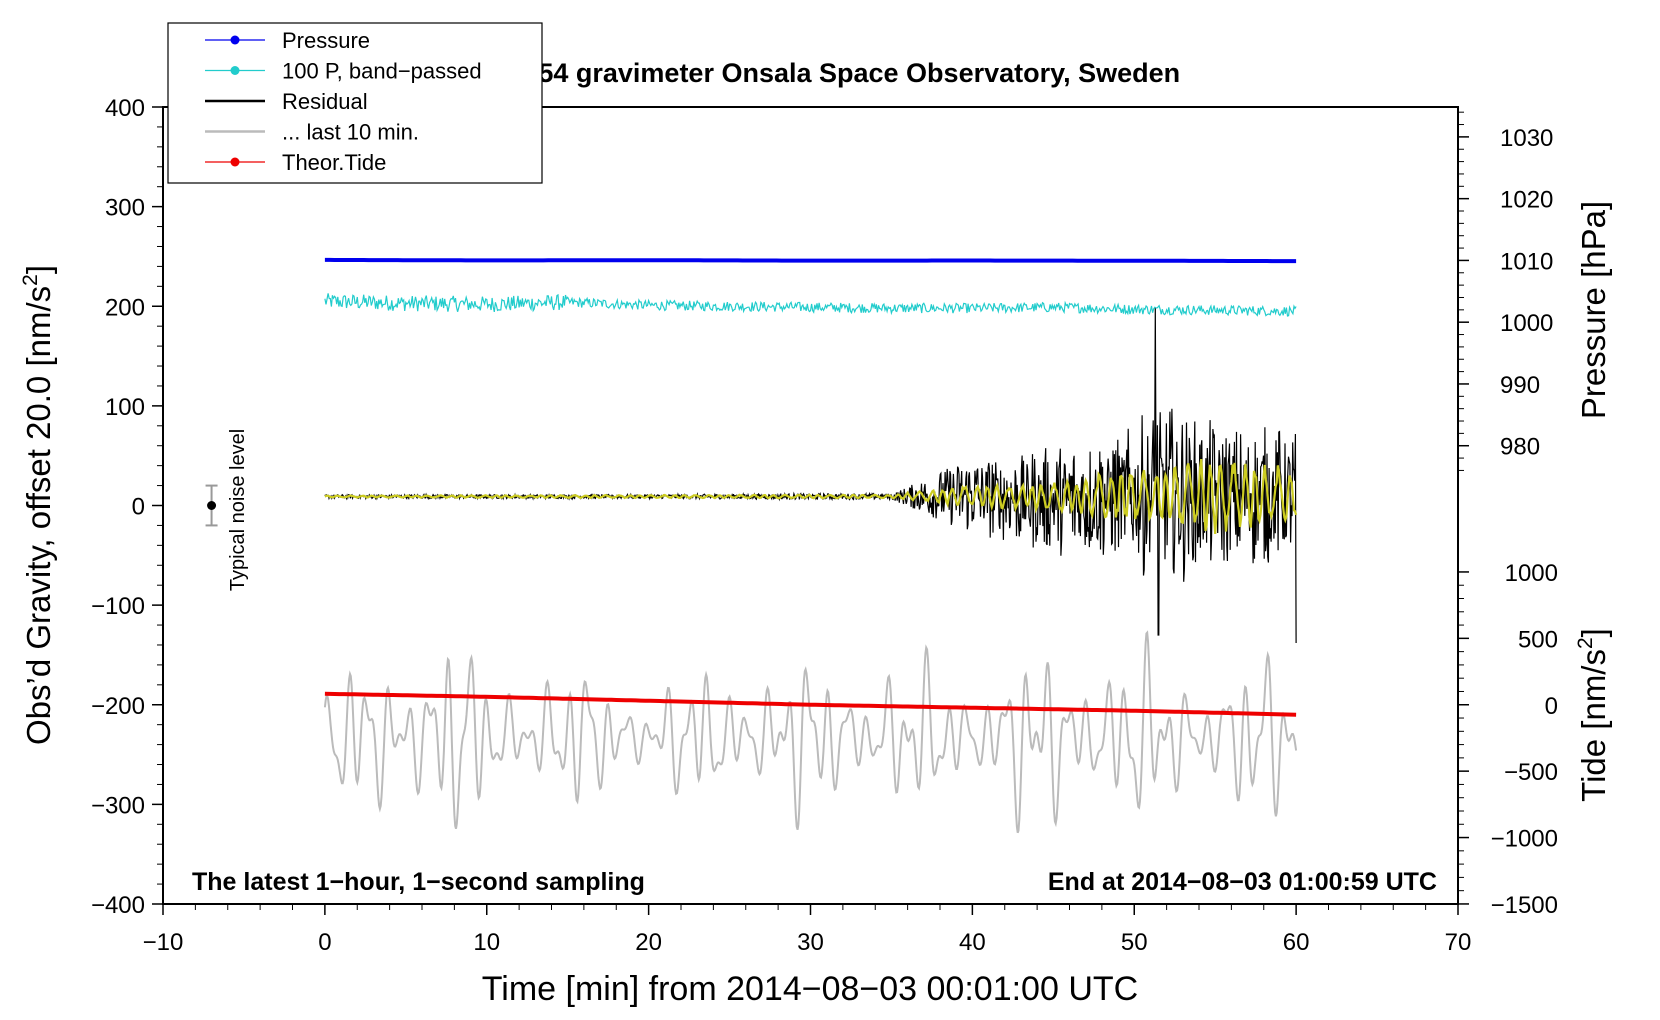 The height and width of the screenshot is (1020, 1660). Describe the element at coordinates (125, 307) in the screenshot. I see `y-tick-label: 200` at that location.